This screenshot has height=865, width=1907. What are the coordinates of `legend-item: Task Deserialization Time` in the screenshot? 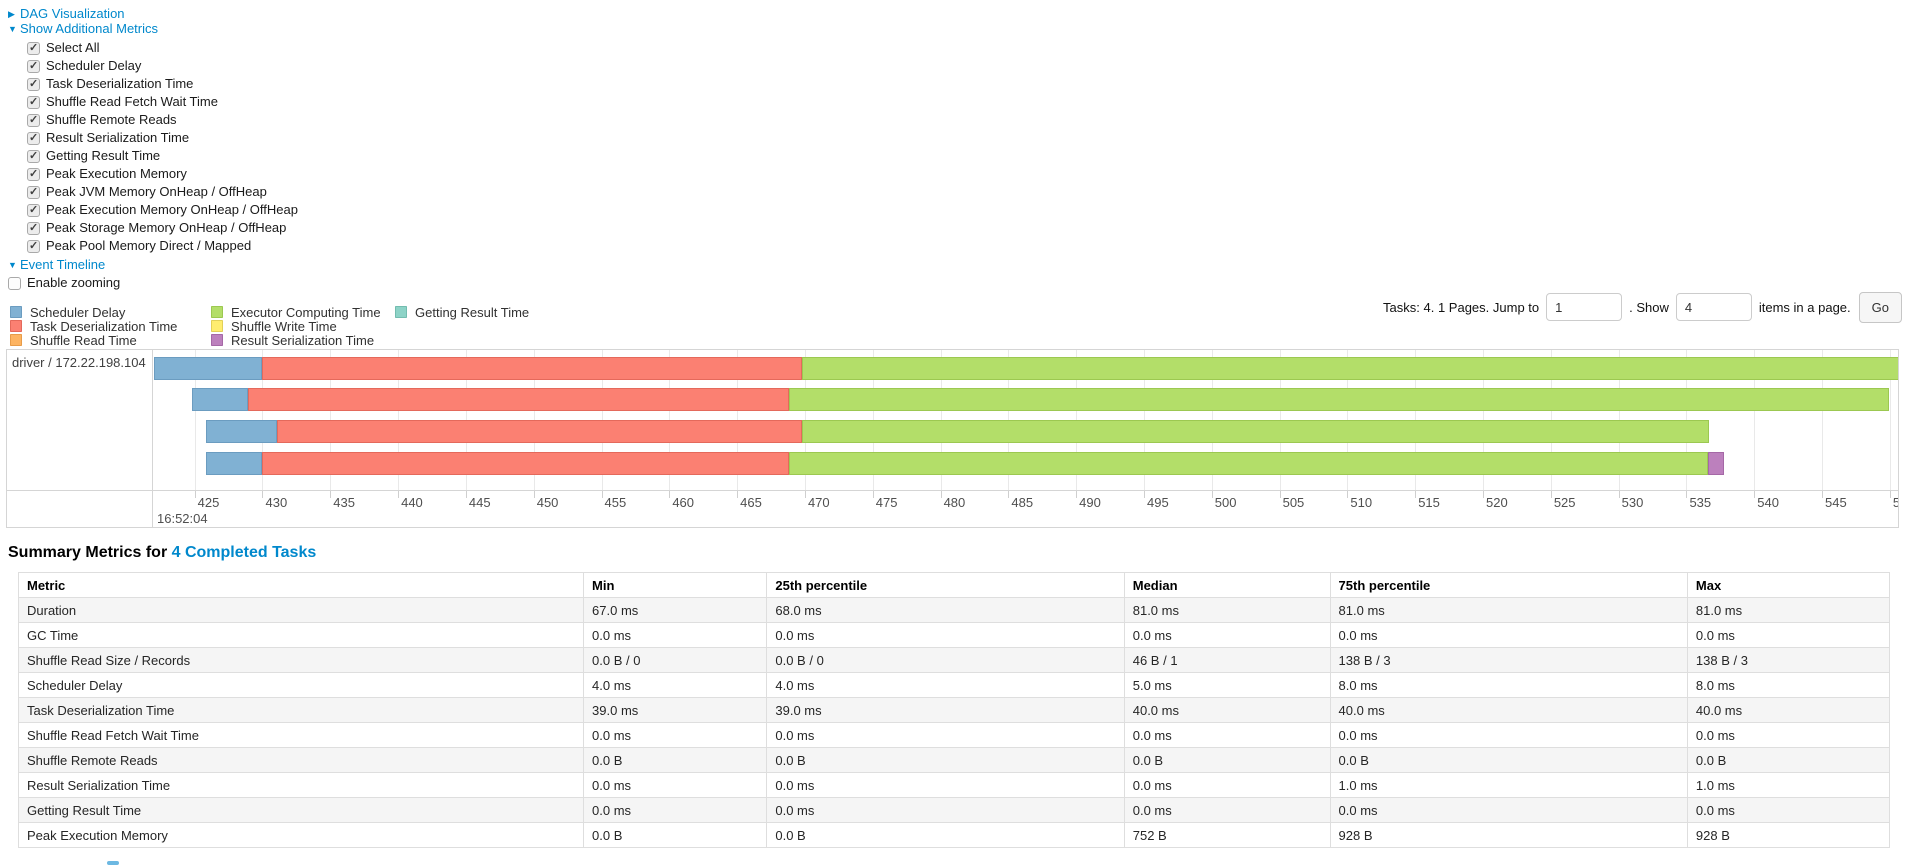 It's located at (94, 326).